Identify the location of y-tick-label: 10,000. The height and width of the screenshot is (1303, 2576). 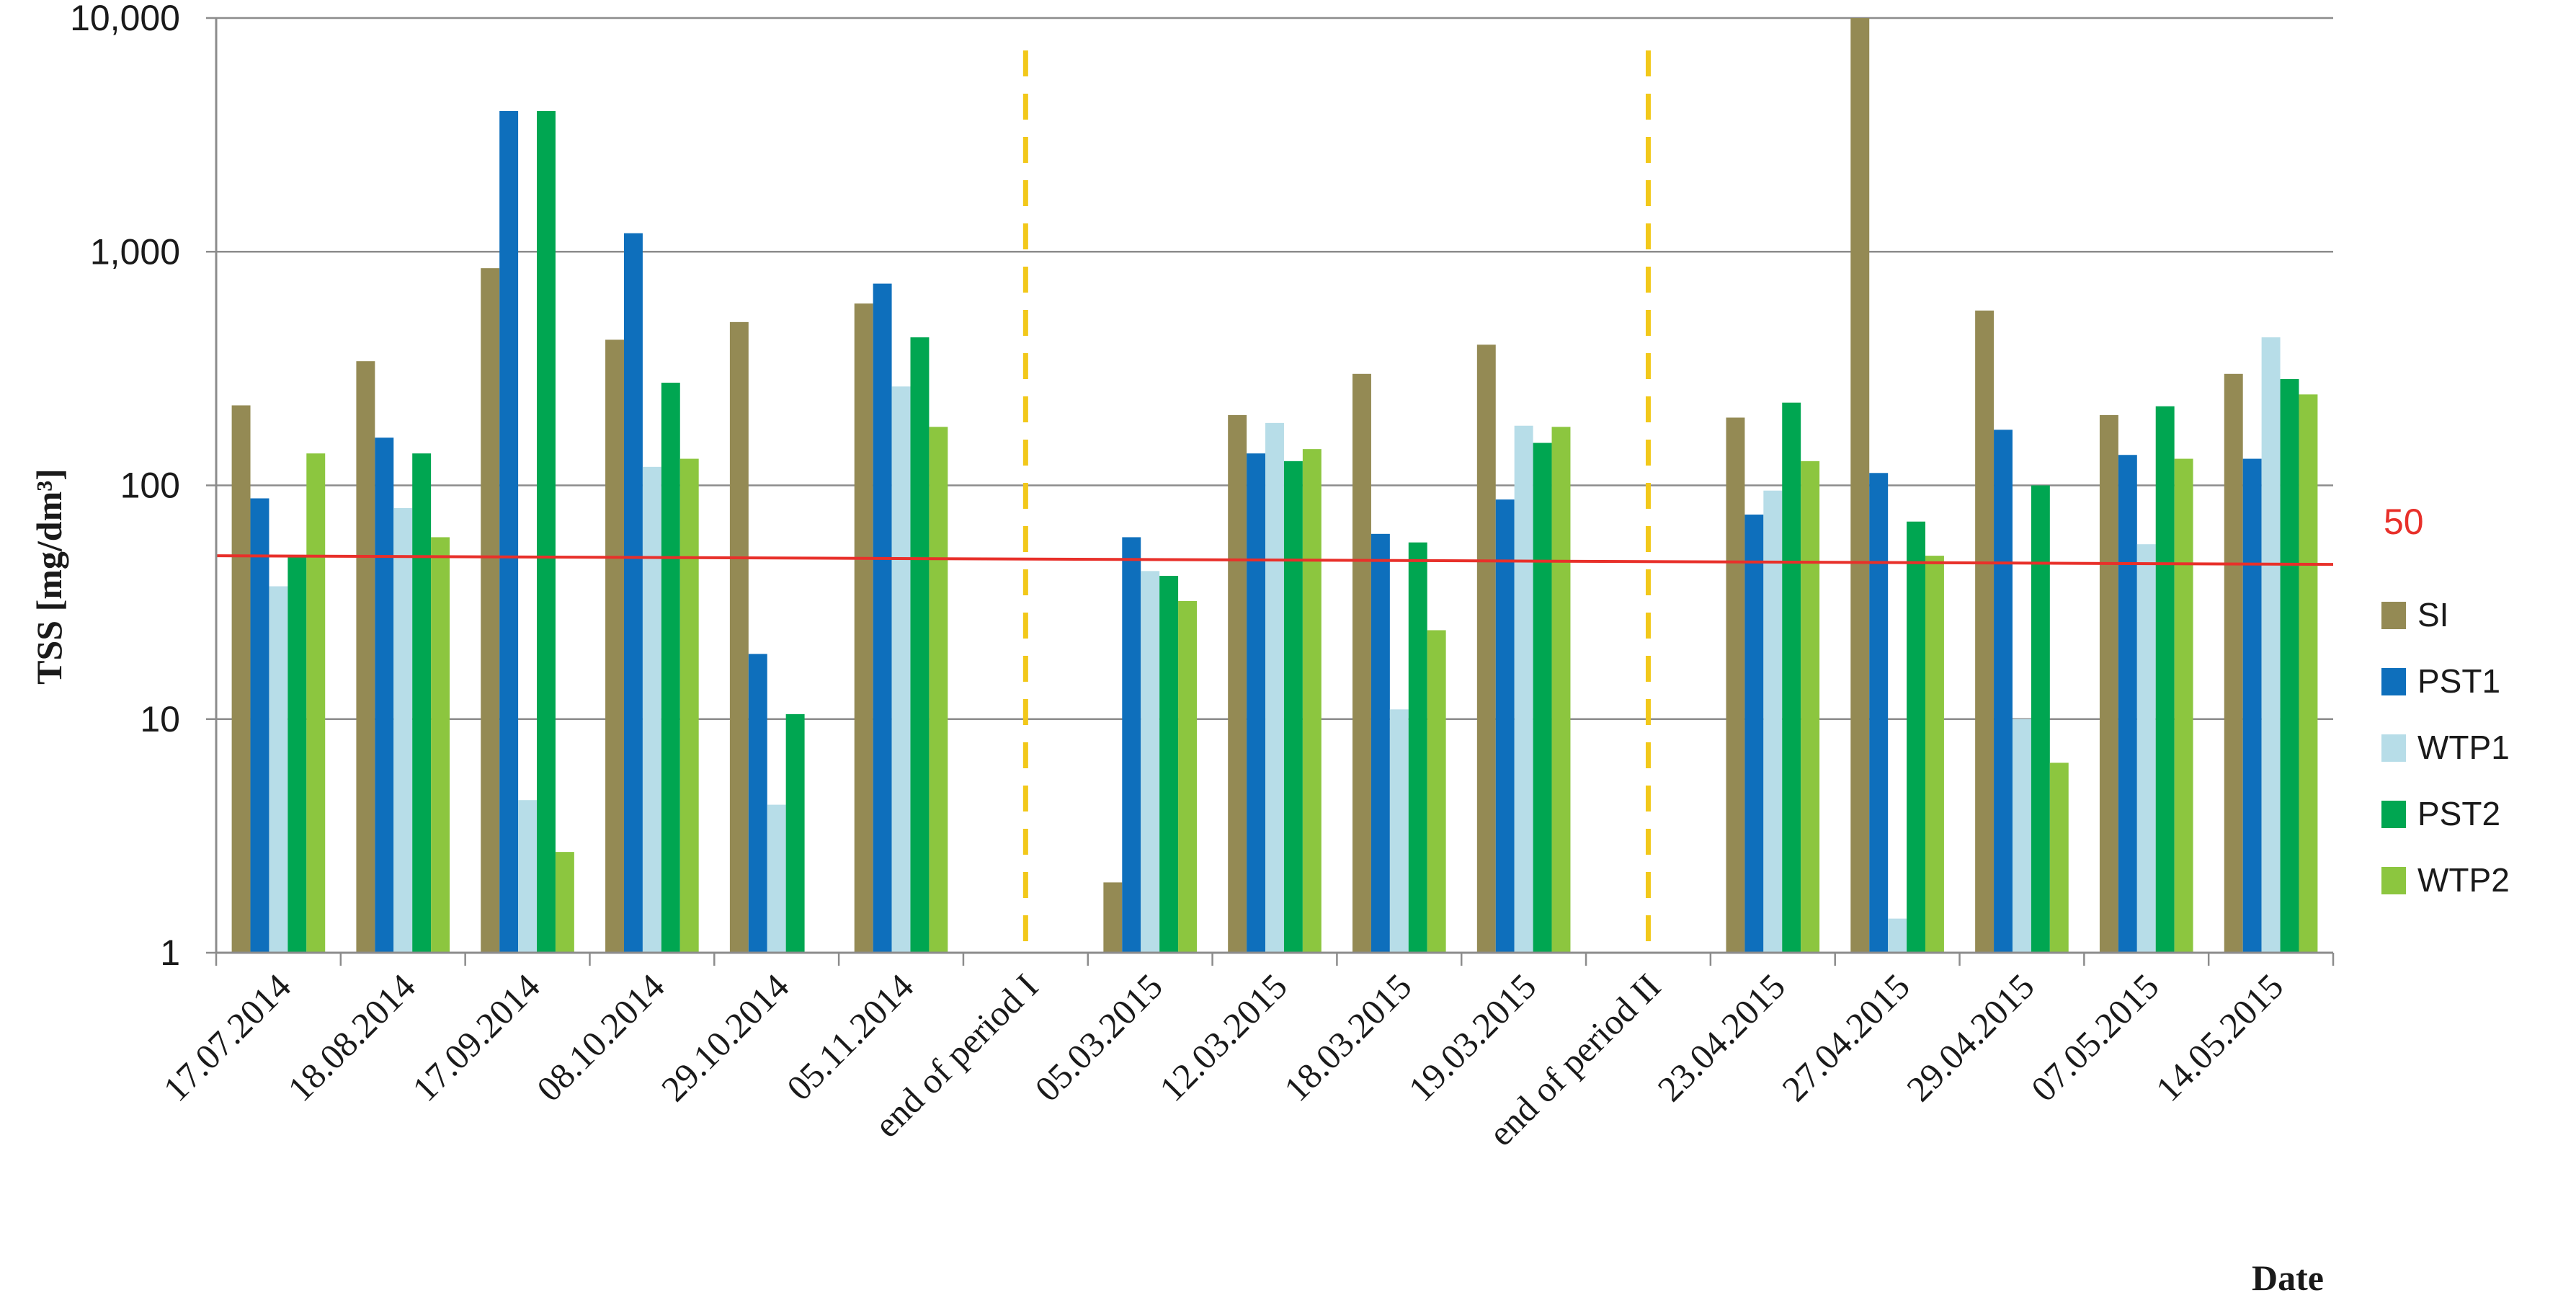
(125, 19).